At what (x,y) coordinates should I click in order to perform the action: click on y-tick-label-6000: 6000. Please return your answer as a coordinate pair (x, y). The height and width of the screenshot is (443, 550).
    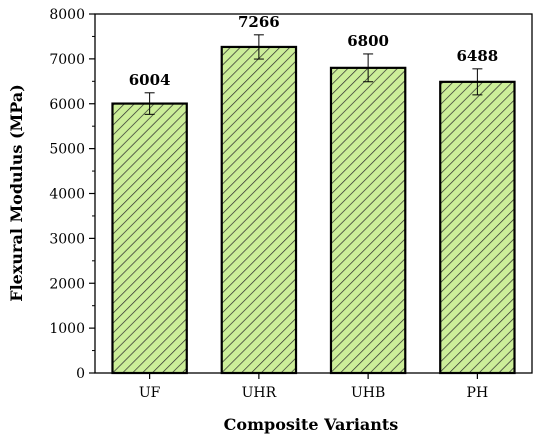
    Looking at the image, I should click on (67, 105).